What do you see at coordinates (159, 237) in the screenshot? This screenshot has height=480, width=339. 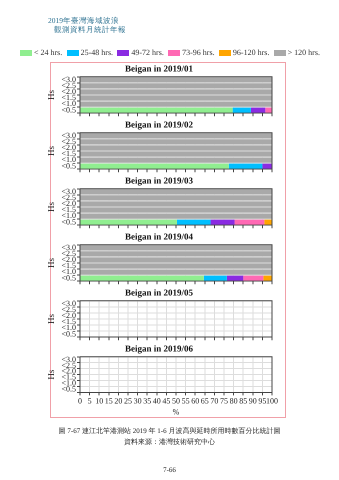 I see `chart-title: Beigan in 2019/04` at bounding box center [159, 237].